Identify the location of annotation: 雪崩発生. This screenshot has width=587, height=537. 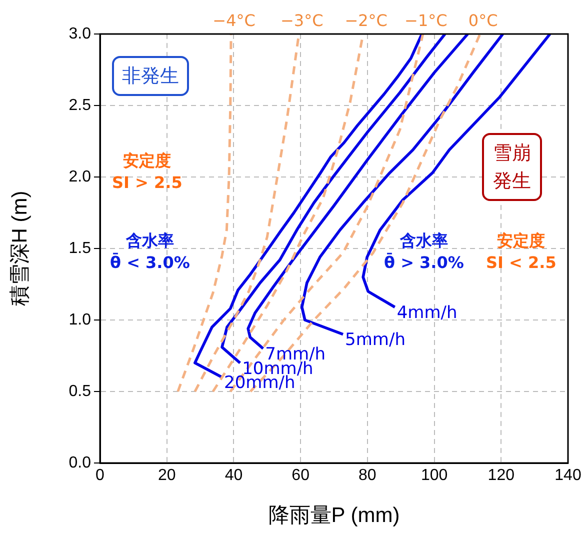
(512, 167).